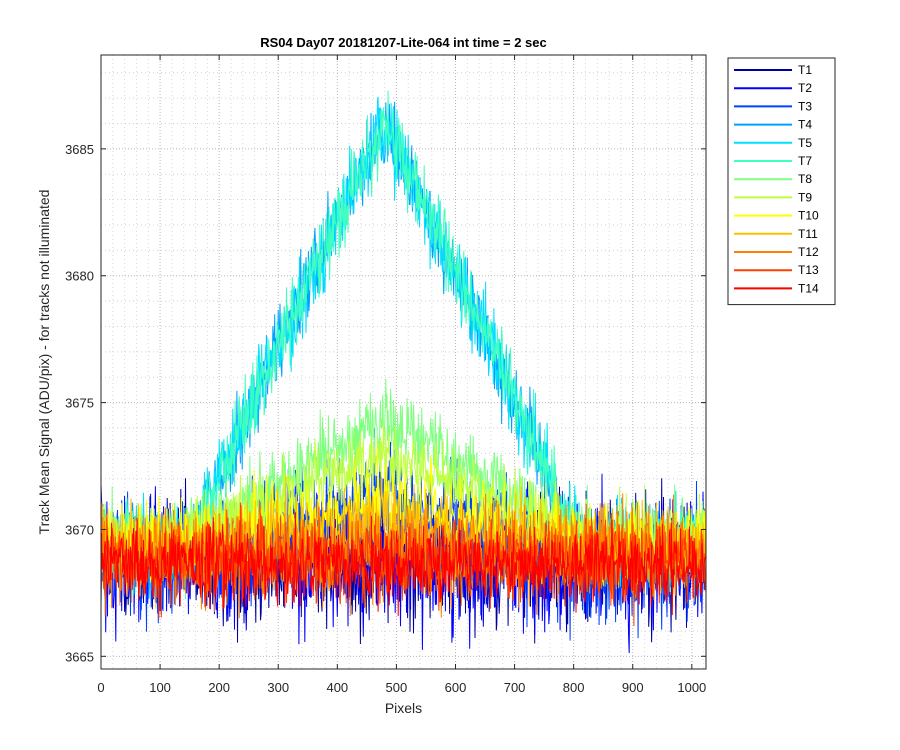 The height and width of the screenshot is (750, 900). I want to click on x-tick-label: 700, so click(515, 687).